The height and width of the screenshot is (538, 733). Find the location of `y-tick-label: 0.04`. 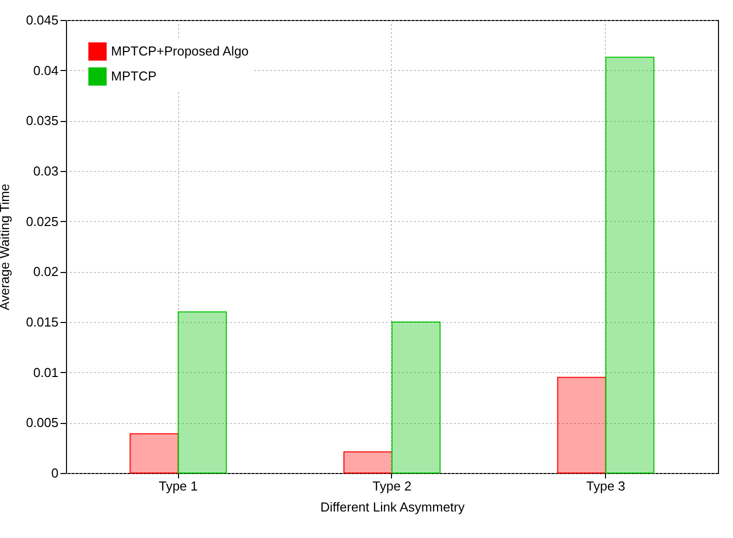

y-tick-label: 0.04 is located at coordinates (45, 70).